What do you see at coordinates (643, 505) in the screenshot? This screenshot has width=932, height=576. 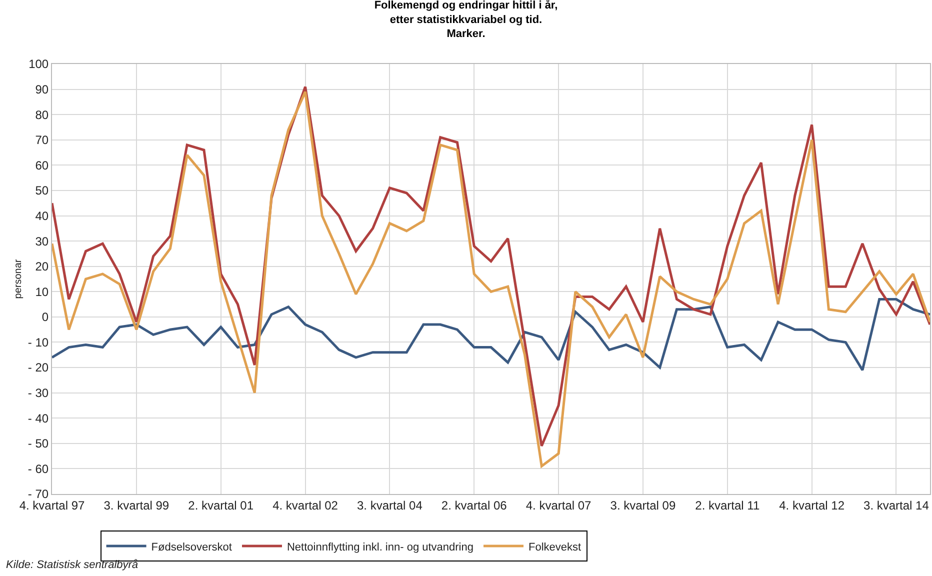 I see `x-tick-label: 3. kvartal 09` at bounding box center [643, 505].